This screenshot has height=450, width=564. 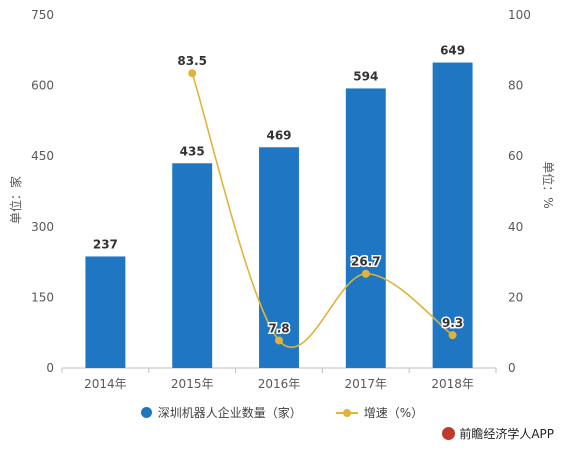 I want to click on x-tick-label-4: 2018年, so click(x=452, y=384).